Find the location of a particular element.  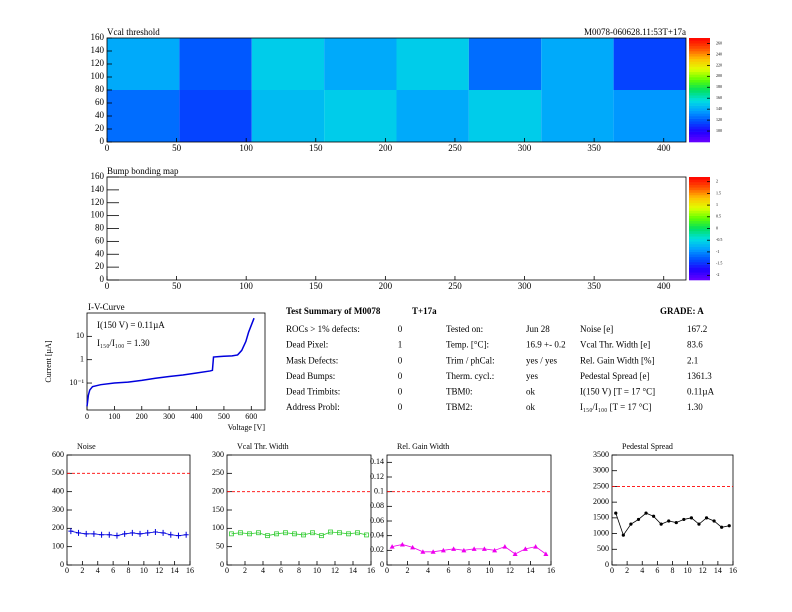

y-tick-label: 1500 is located at coordinates (601, 517).